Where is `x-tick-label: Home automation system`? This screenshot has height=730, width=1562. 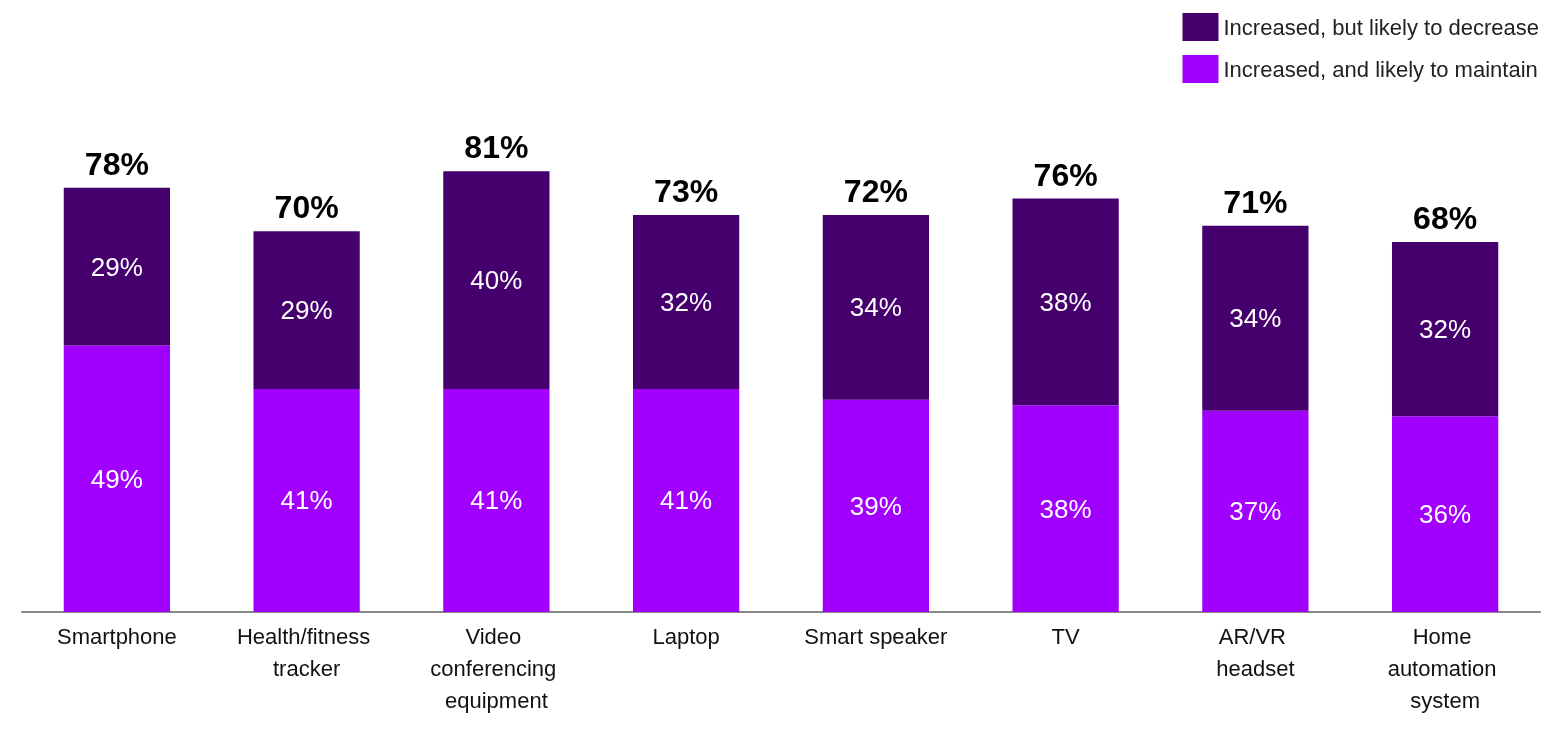
x-tick-label: Home automation system is located at coordinates (1445, 668).